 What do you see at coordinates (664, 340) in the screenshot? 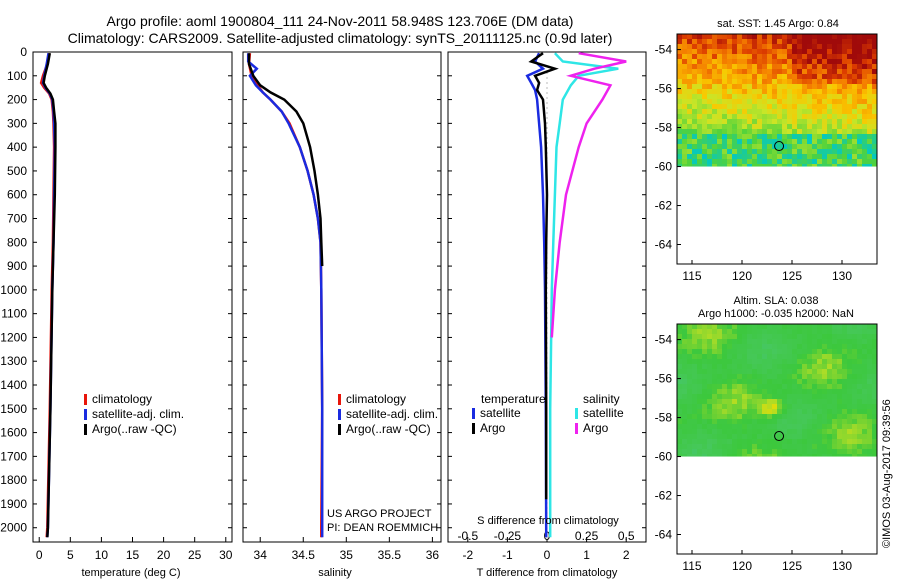
I see `map-y-tick-label: -54` at bounding box center [664, 340].